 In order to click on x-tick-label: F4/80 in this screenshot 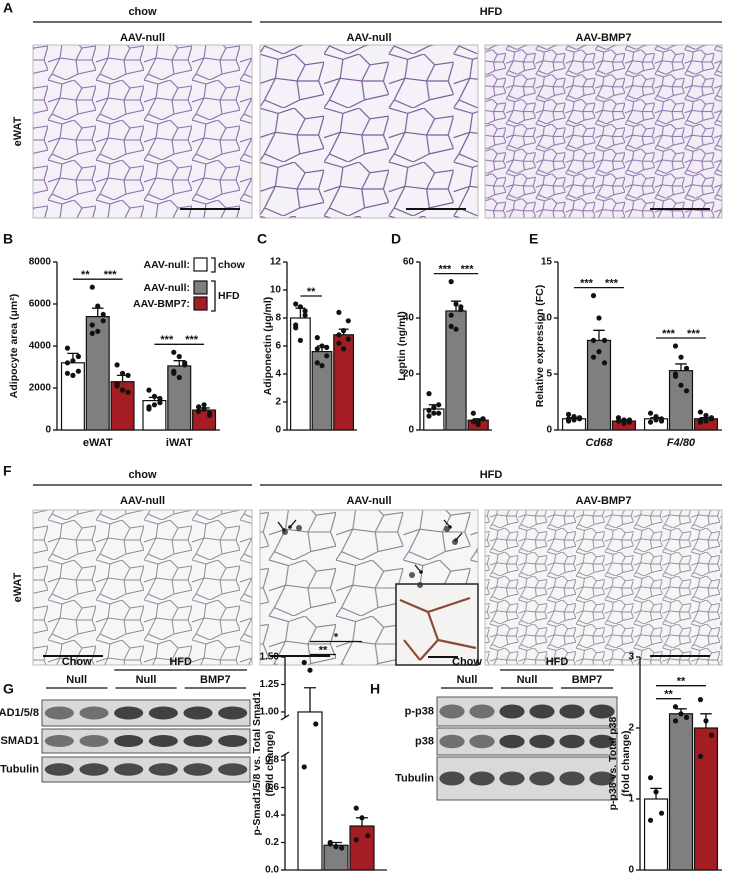, I will do `click(681, 443)`.